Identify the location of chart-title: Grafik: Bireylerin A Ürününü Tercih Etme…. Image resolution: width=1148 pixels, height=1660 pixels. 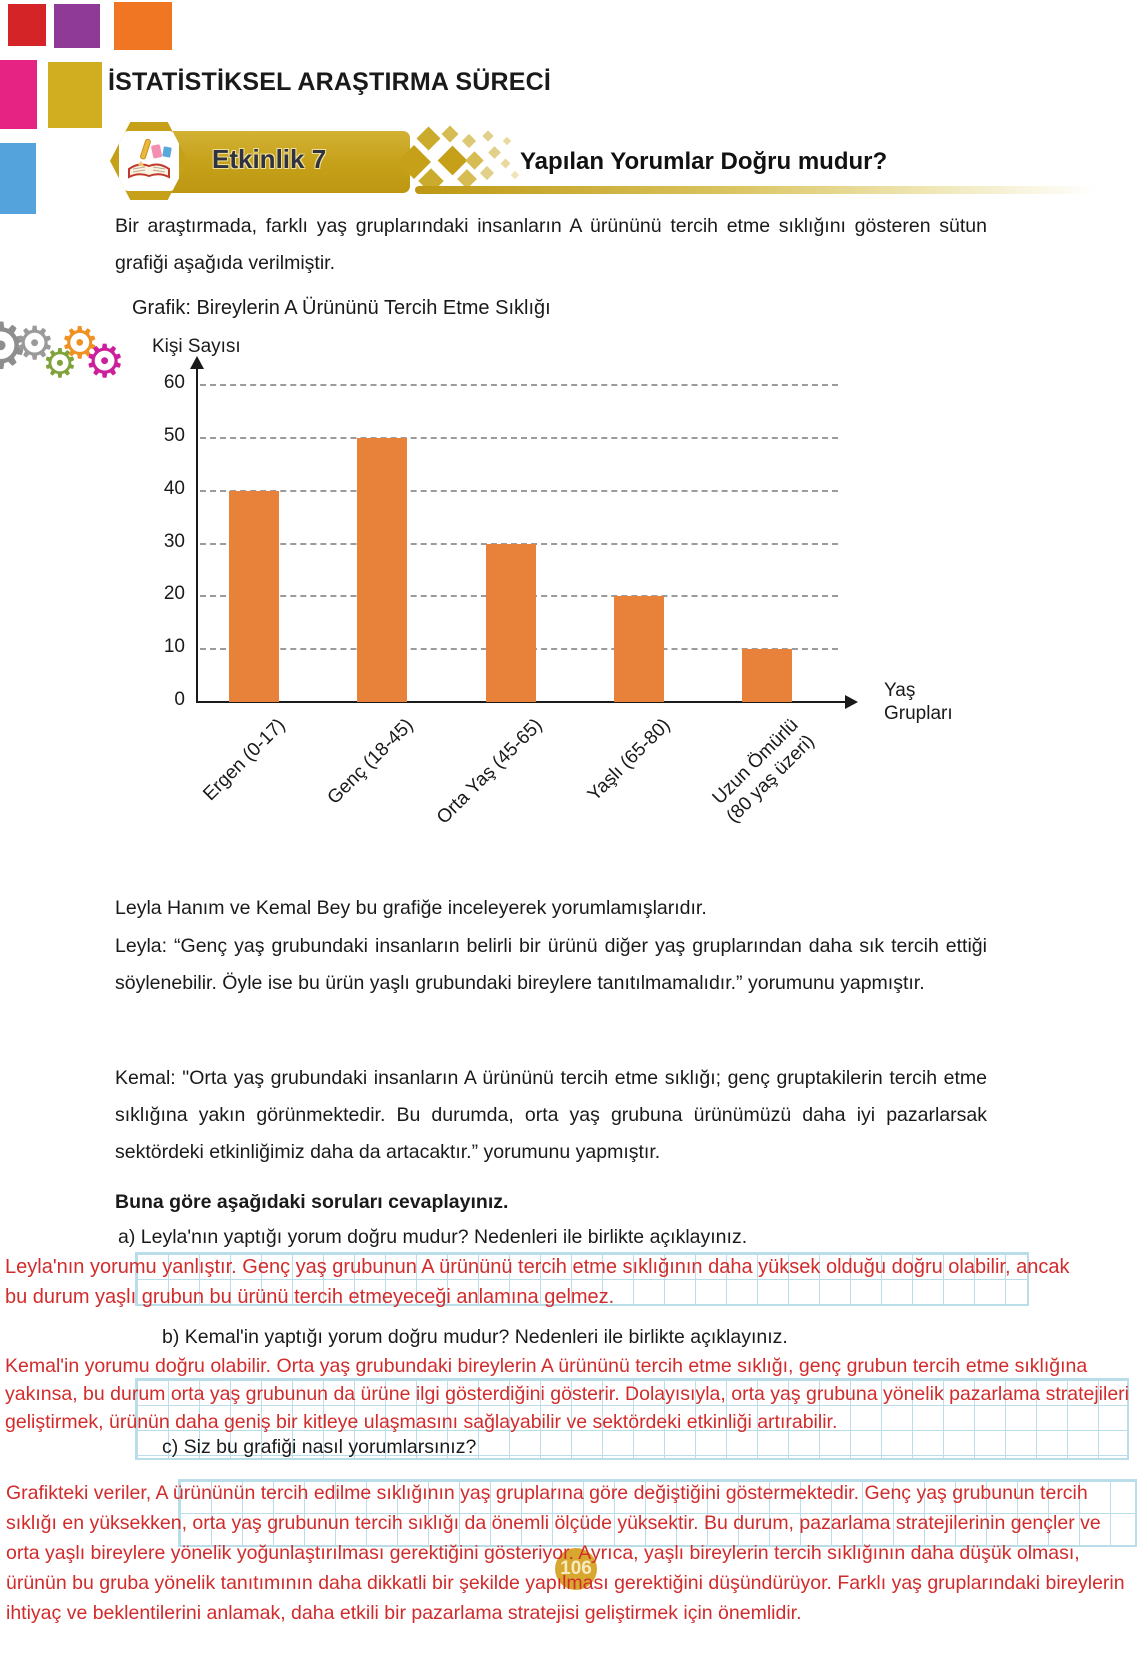
(341, 308).